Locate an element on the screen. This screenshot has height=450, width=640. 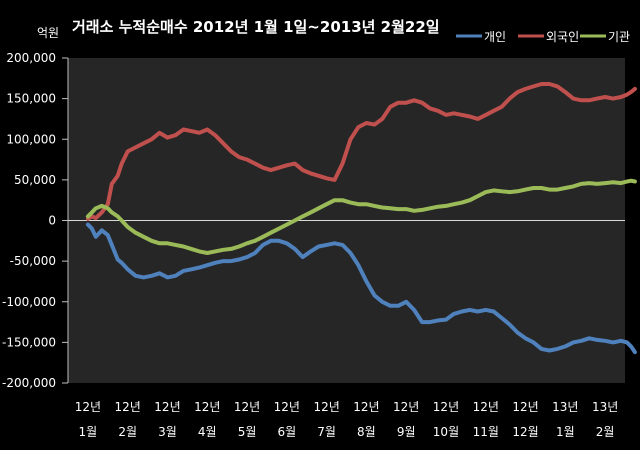
y-axis-unit-label: 억원 is located at coordinates (48, 33).